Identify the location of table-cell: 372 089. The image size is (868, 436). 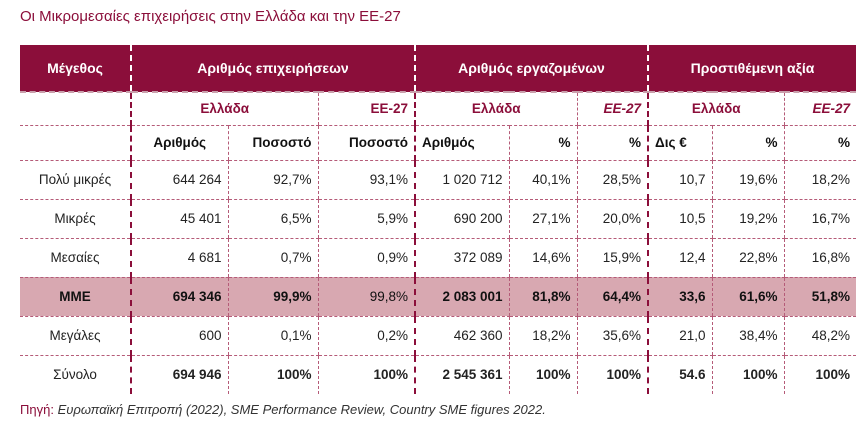
(461, 258).